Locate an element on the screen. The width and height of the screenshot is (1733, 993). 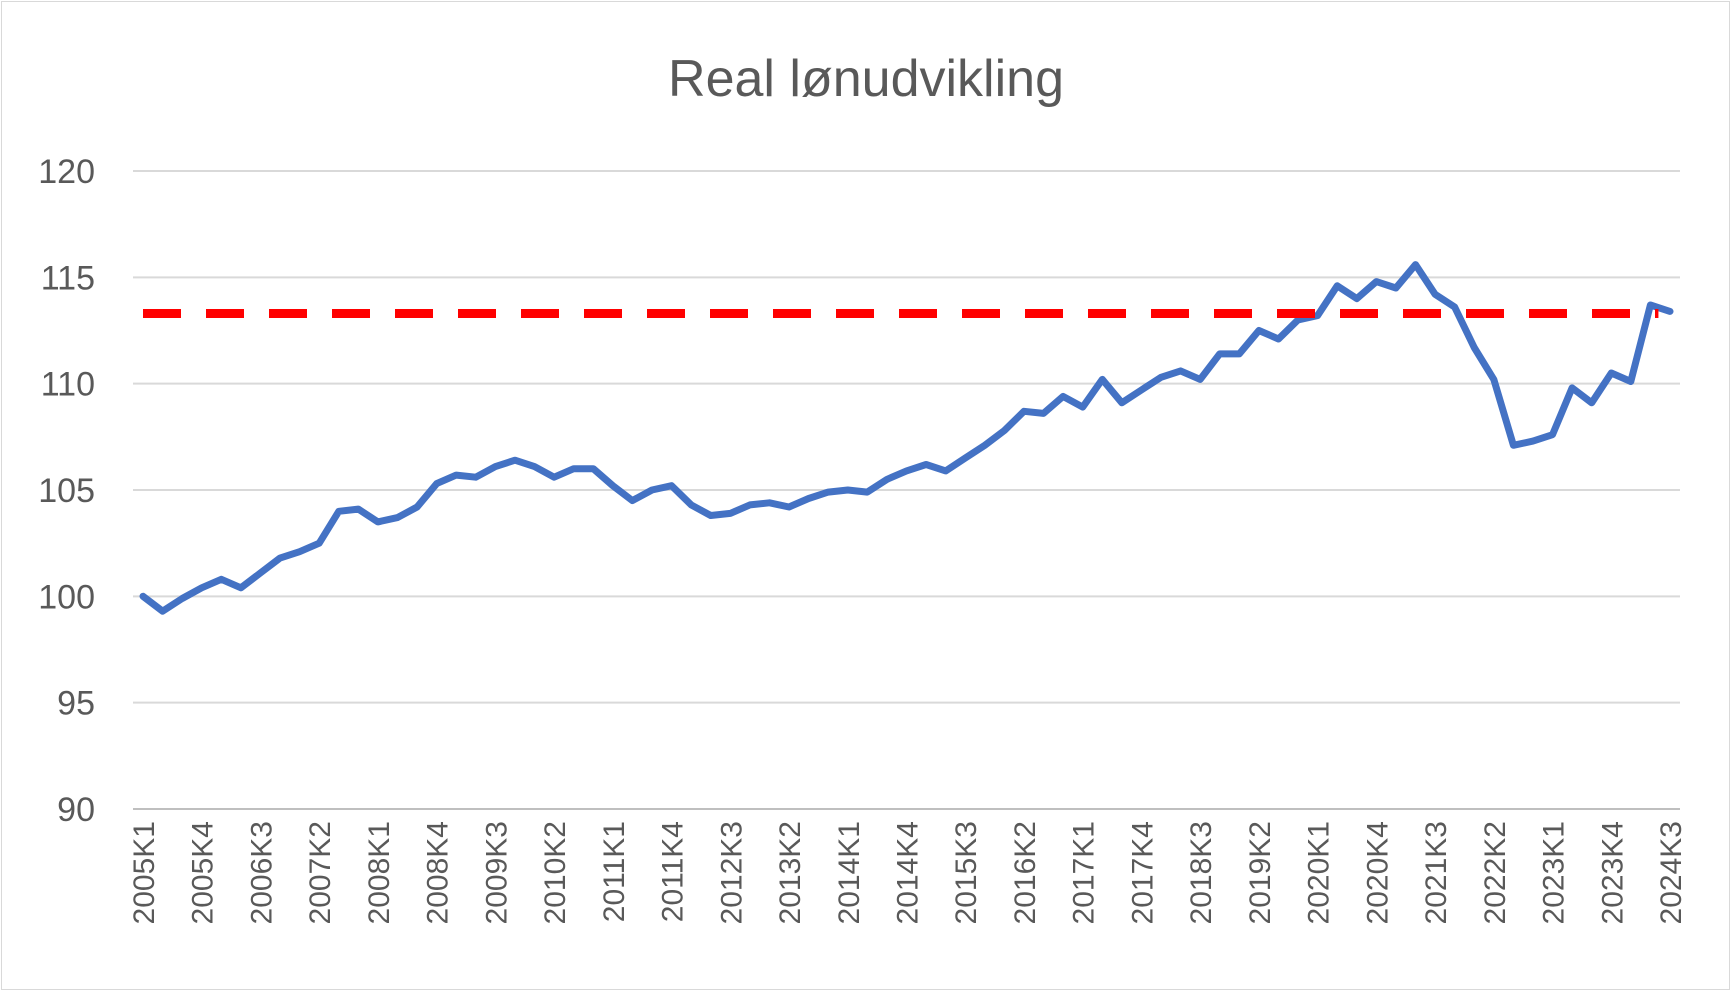
x-tick-label: 2023K1 is located at coordinates (1554, 872).